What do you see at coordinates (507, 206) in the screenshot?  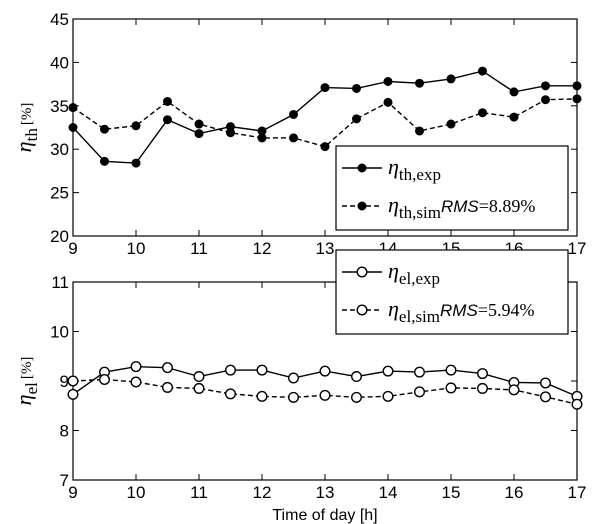 I see `legend-rms-value: =8.89%` at bounding box center [507, 206].